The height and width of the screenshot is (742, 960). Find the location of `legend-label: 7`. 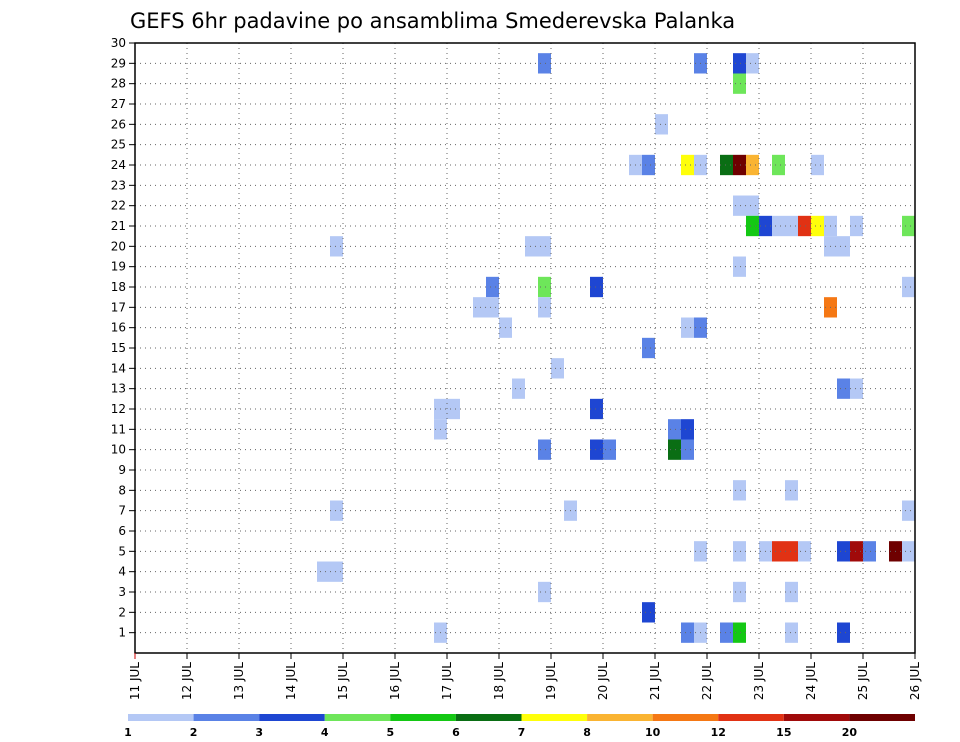

legend-label: 7 is located at coordinates (522, 732).